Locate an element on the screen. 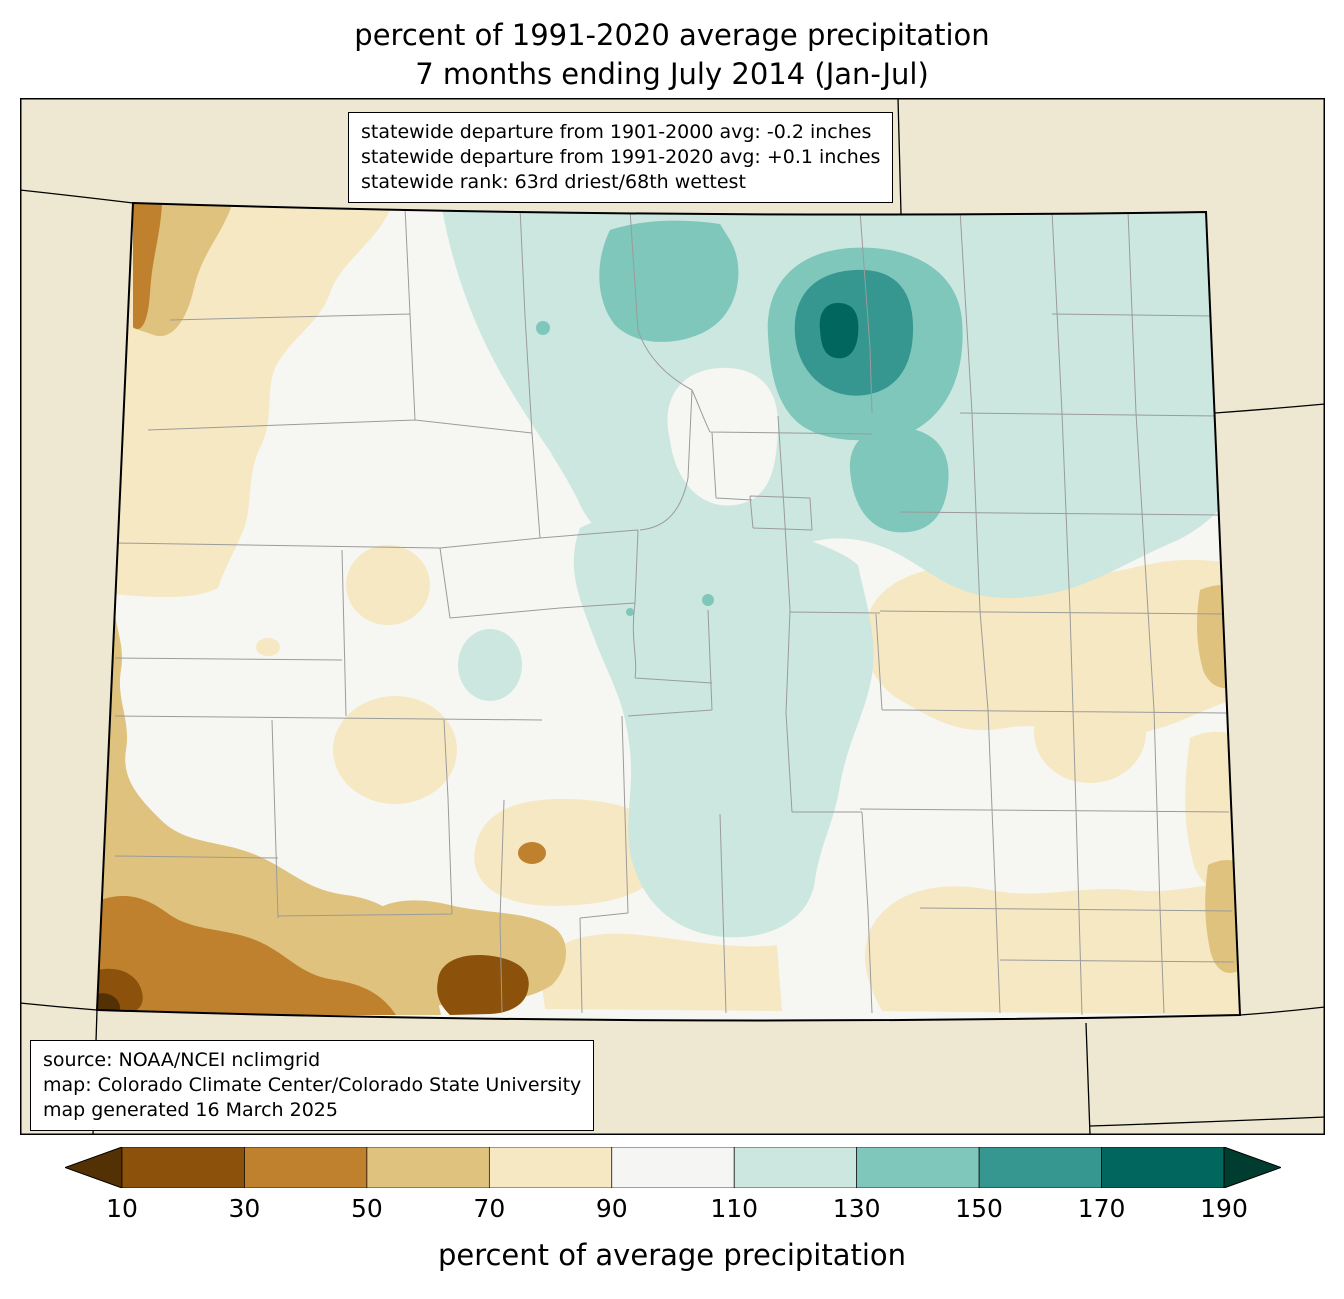 This screenshot has height=1299, width=1344. stats-line-3: statewide rank: 63rd driest/68th wettest is located at coordinates (553, 182).